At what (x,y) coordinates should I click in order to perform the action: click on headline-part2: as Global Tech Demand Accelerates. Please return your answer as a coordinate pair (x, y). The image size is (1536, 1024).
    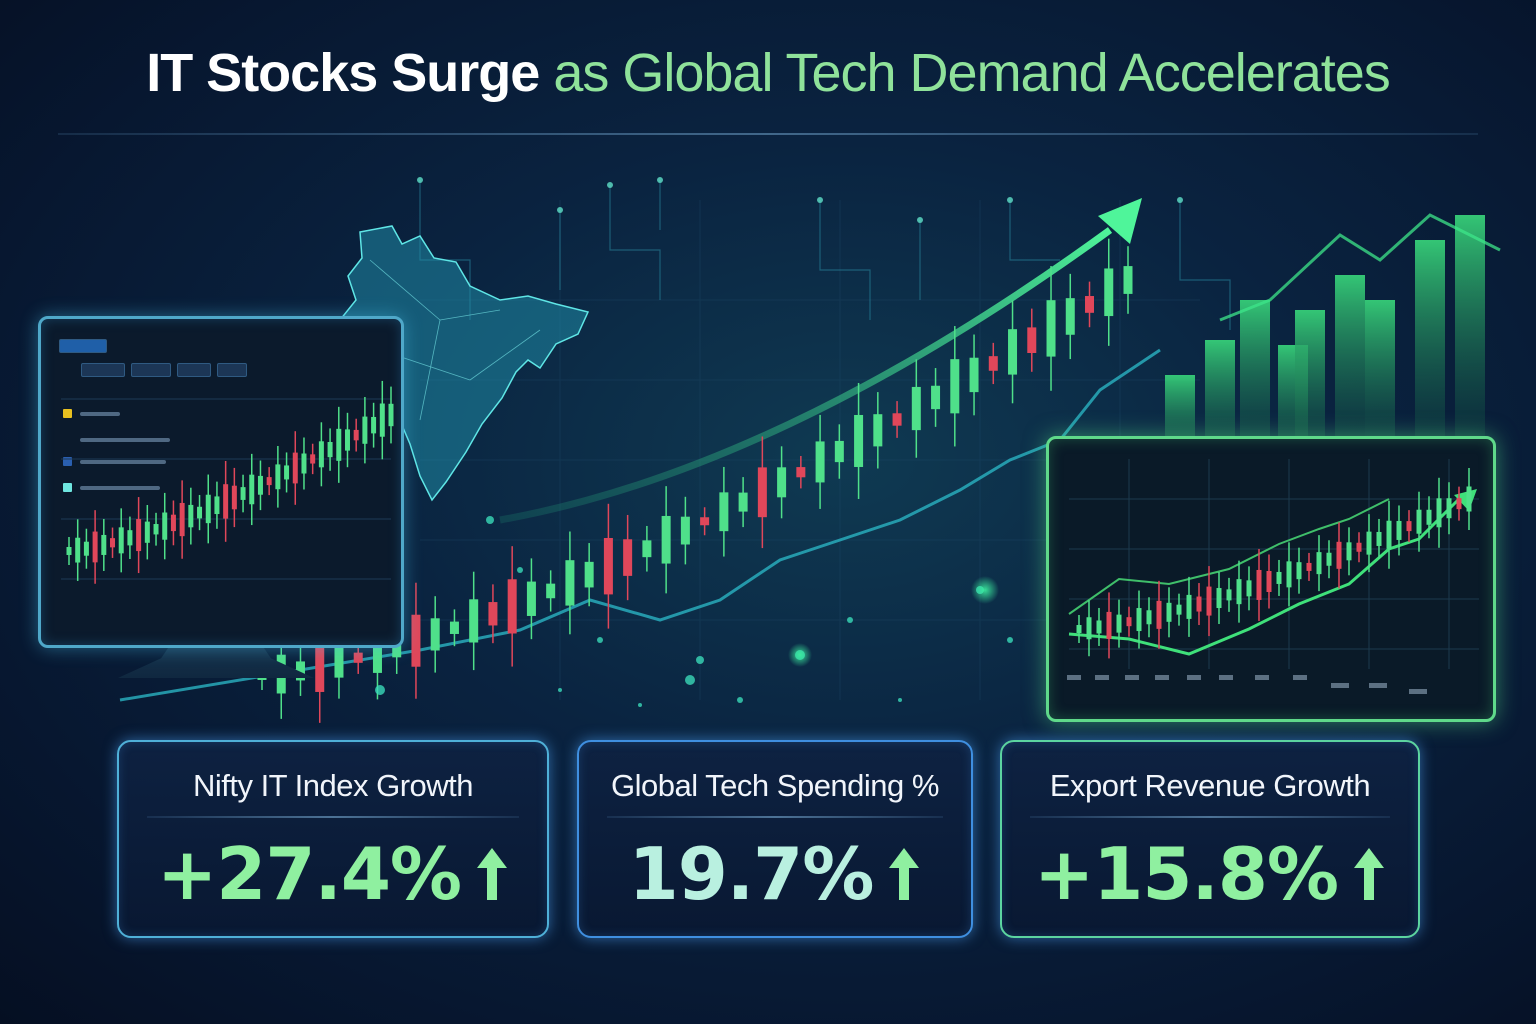
    Looking at the image, I should click on (964, 73).